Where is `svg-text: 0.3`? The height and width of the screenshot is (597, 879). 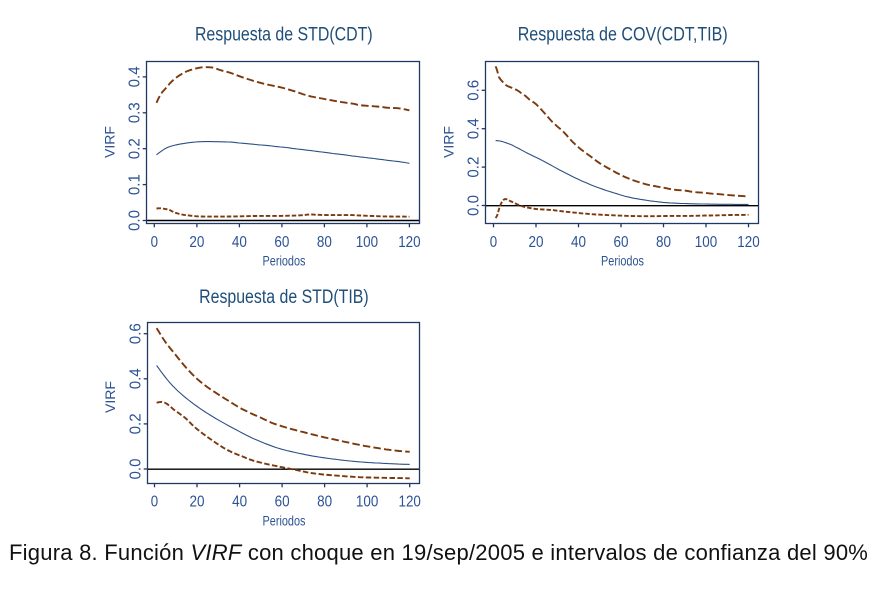 svg-text: 0.3 is located at coordinates (135, 112).